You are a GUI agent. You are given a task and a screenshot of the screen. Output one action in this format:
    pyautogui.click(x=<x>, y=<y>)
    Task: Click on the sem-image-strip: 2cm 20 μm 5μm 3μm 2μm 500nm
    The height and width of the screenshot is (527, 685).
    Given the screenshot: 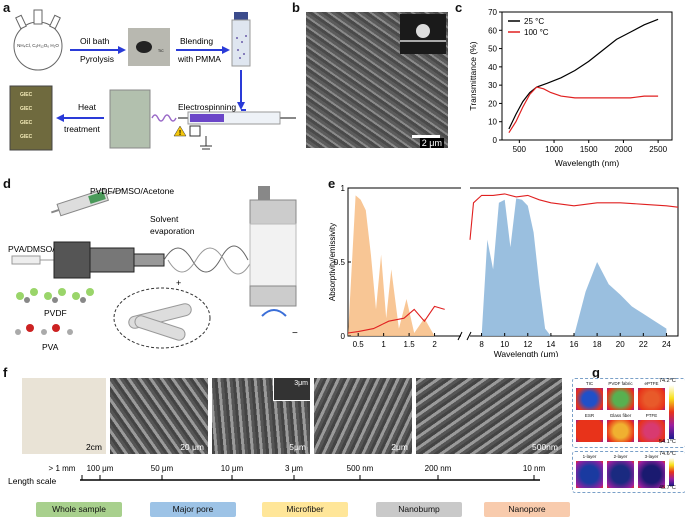 What is the action you would take?
    pyautogui.click(x=348, y=416)
    